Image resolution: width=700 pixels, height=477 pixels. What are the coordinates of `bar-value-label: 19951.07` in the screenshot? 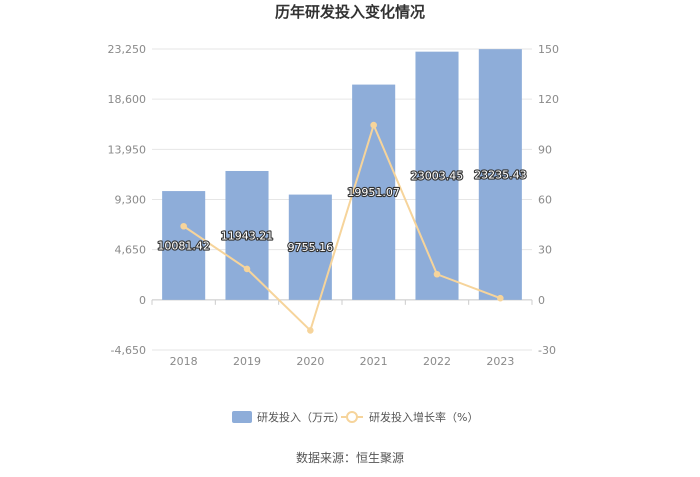 It's located at (373, 192).